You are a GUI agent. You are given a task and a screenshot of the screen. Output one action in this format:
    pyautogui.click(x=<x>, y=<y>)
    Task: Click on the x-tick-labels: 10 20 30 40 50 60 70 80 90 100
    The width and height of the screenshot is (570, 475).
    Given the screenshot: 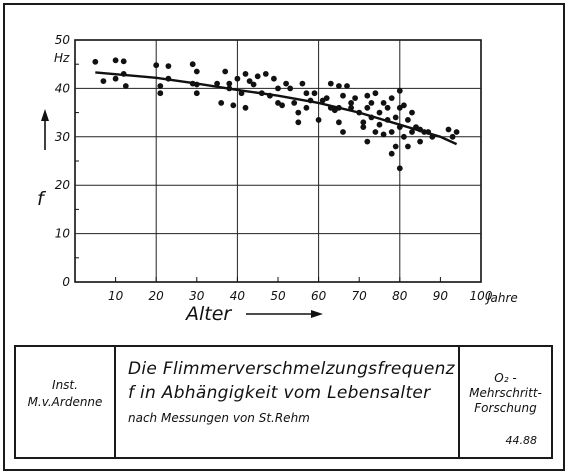 What is the action you would take?
    pyautogui.click(x=300, y=296)
    